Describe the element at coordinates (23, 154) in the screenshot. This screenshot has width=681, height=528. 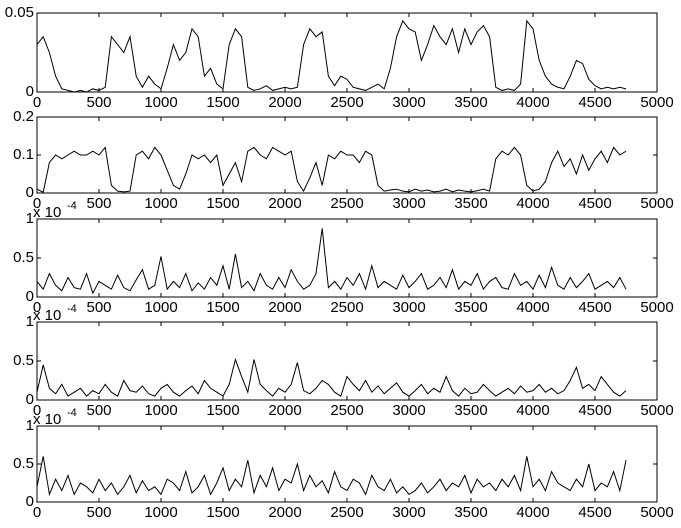
I see `y-tick-label: 0.1` at that location.